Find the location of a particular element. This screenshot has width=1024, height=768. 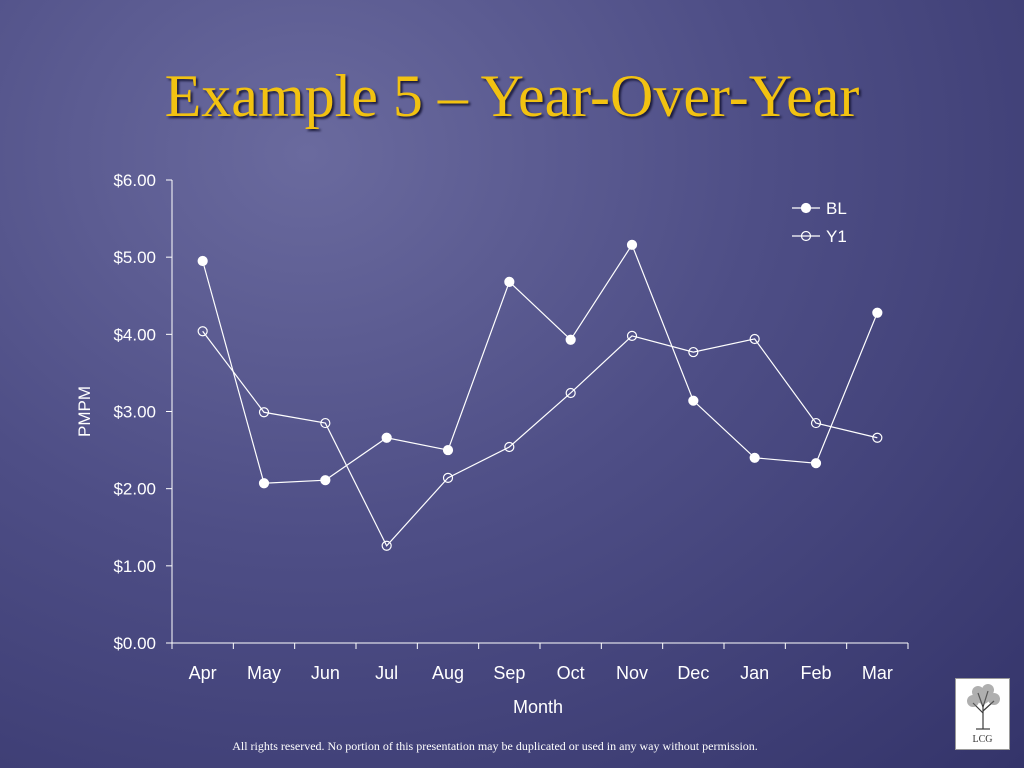

lcg-logo: LCG is located at coordinates (982, 714).